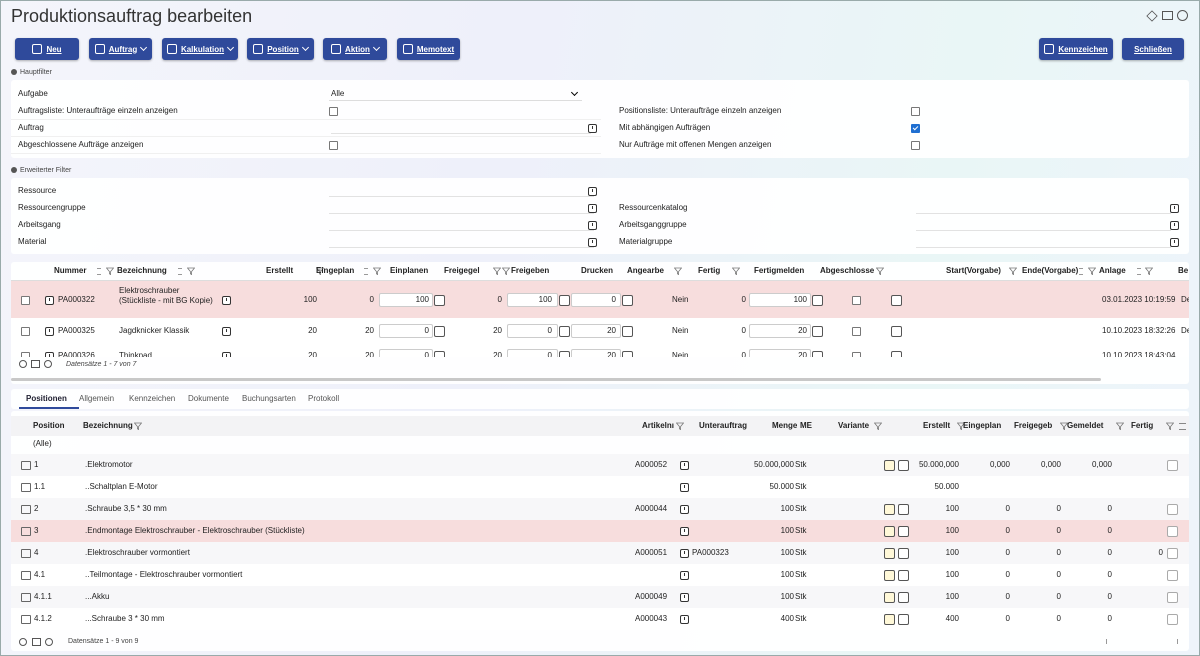 The image size is (1200, 656). What do you see at coordinates (556, 379) in the screenshot?
I see `scrollbar` at bounding box center [556, 379].